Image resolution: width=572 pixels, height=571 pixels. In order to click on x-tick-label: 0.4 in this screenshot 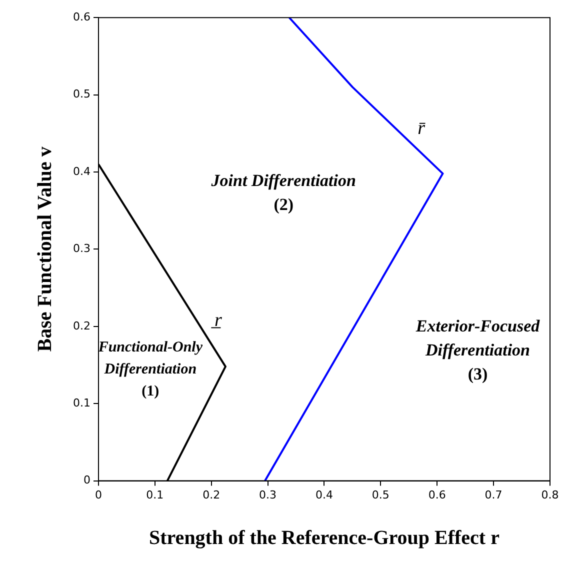, I will do `click(324, 495)`.